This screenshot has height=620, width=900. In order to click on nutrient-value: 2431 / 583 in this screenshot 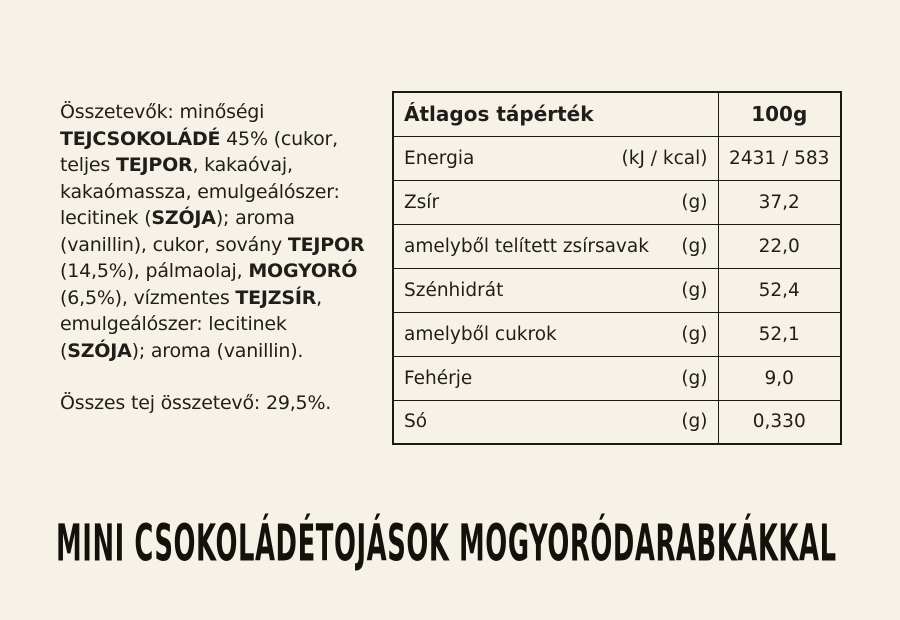, I will do `click(779, 158)`.